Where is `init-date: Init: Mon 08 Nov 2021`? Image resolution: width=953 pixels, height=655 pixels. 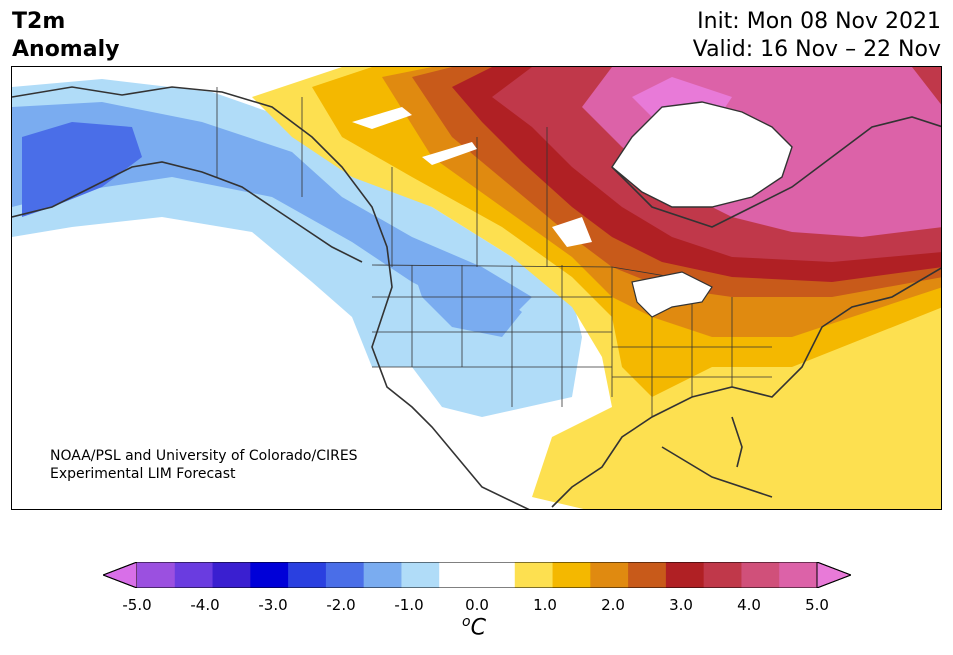 init-date: Init: Mon 08 Nov 2021 is located at coordinates (819, 21).